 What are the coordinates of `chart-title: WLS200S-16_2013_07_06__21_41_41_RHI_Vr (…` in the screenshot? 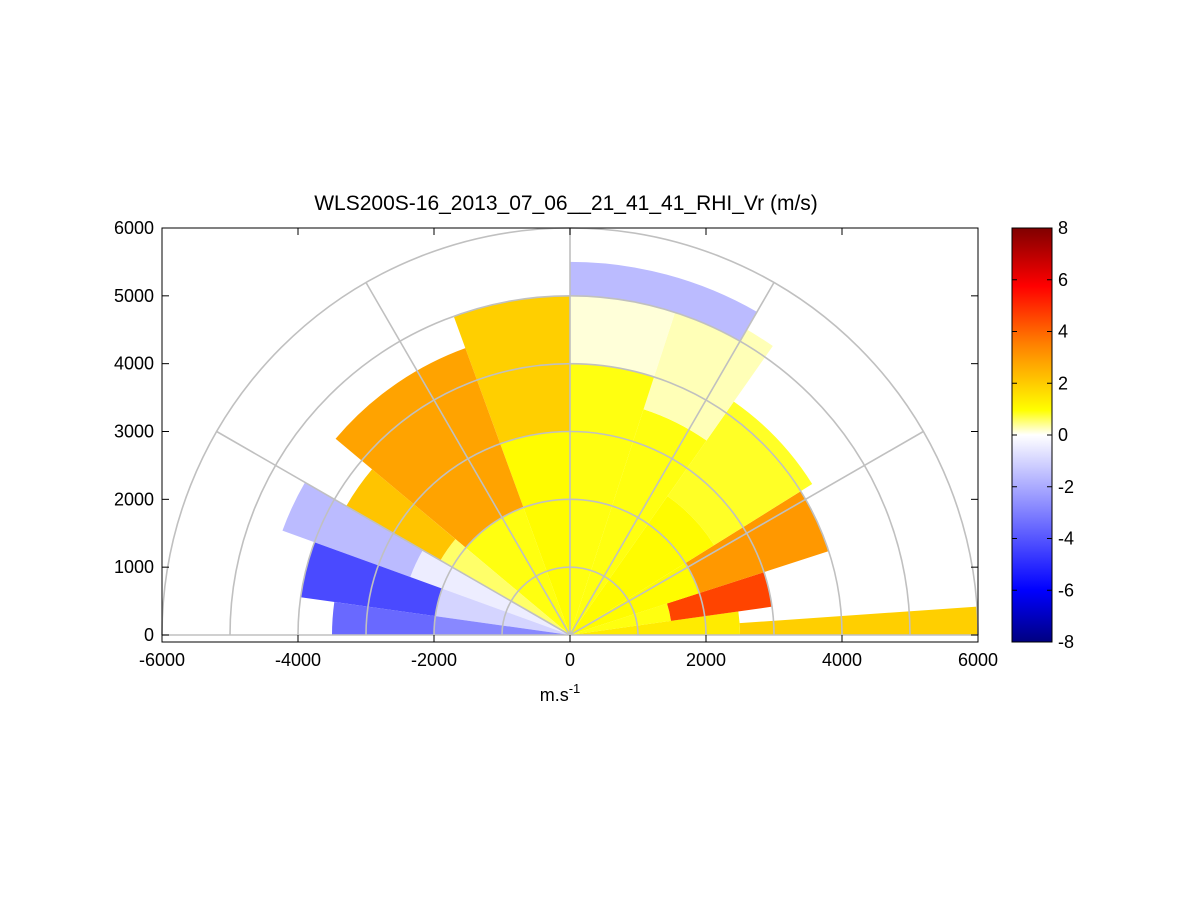 It's located at (566, 203).